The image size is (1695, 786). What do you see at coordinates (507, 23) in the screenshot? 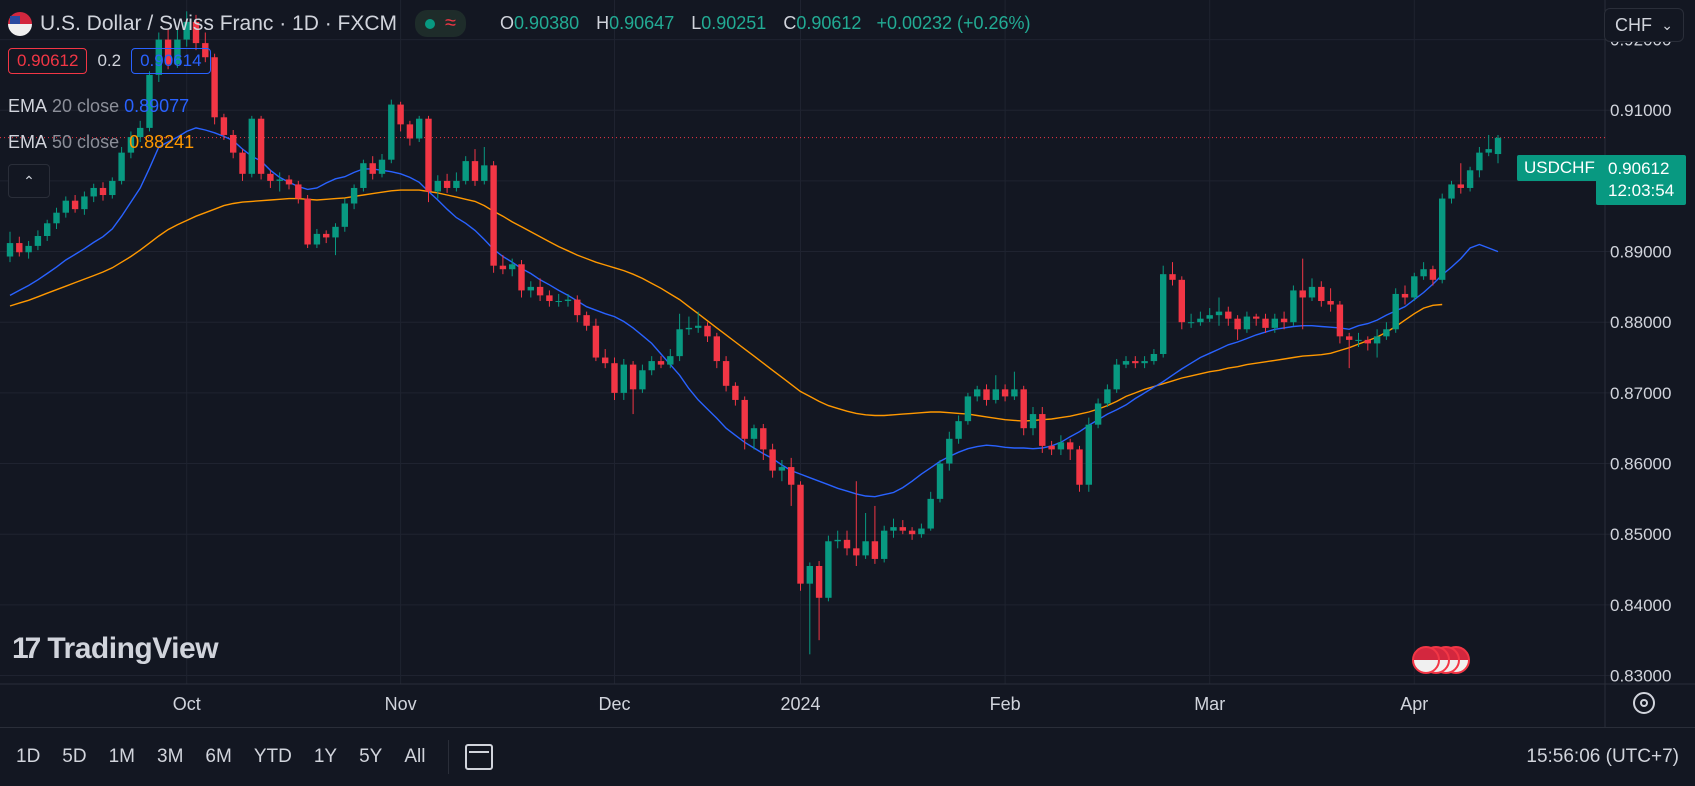
I see `open-label: O` at bounding box center [507, 23].